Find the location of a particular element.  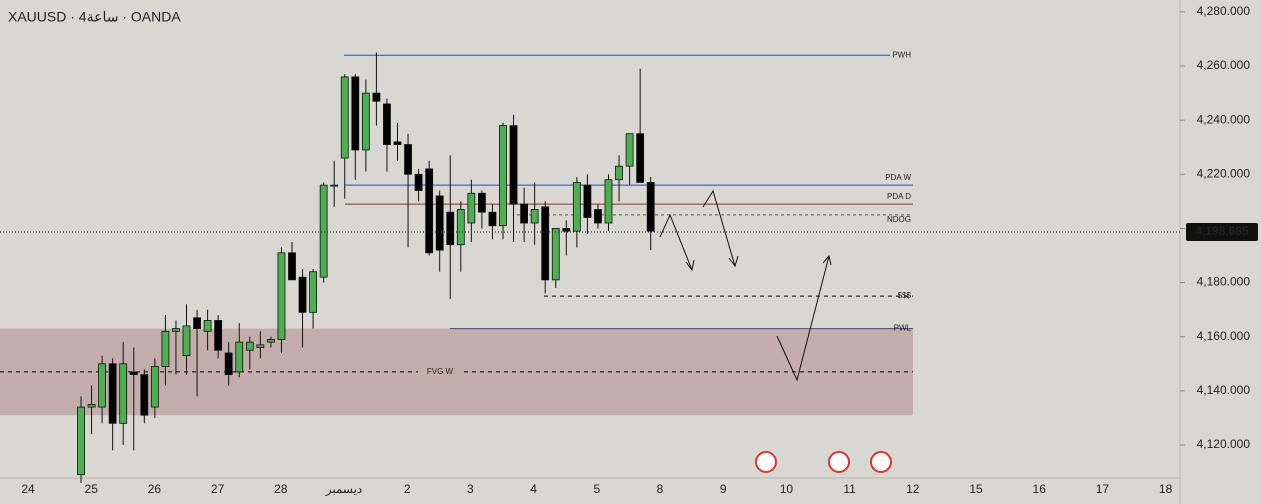

y-tick-label: 4,180.000 is located at coordinates (1224, 282).